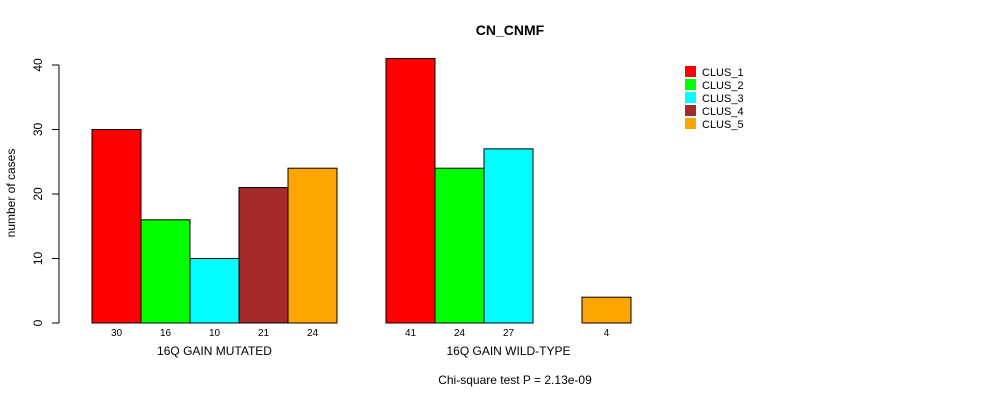 The width and height of the screenshot is (990, 400). I want to click on value-labels: 30 16 10 21 24 41 24 27 4, so click(360, 333).